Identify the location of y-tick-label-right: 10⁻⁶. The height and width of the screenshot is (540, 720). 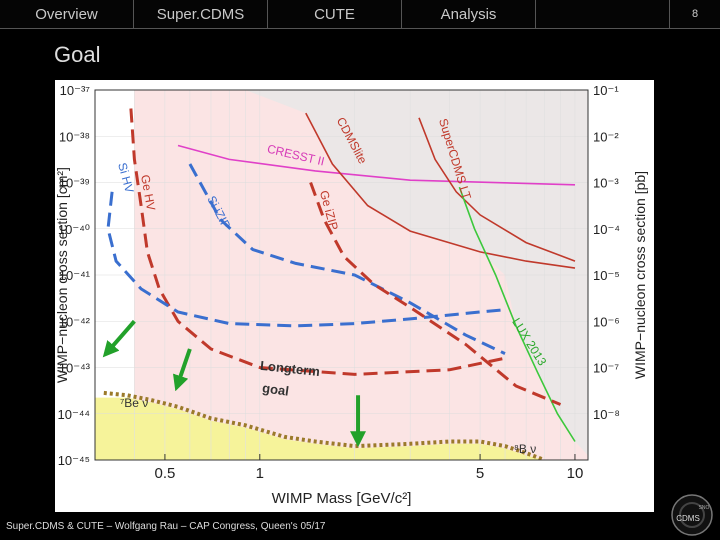
(606, 321).